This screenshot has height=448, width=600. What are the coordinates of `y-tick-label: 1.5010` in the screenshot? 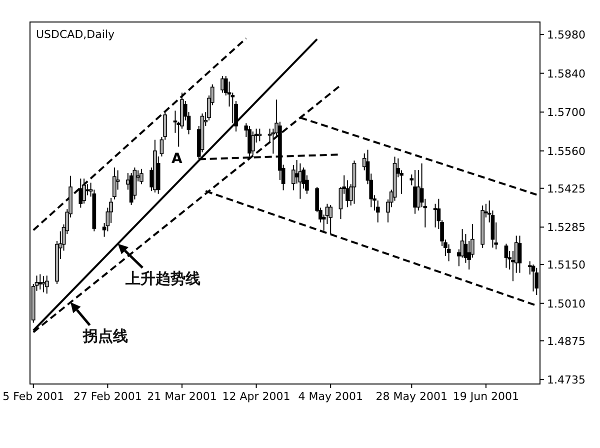 It's located at (566, 303).